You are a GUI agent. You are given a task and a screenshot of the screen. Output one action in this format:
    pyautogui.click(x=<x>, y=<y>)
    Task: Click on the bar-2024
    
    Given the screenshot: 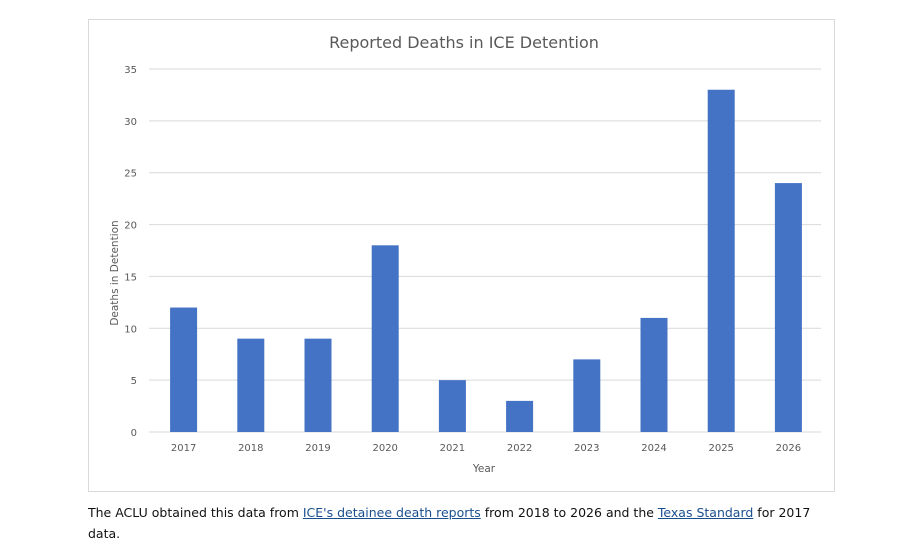 What is the action you would take?
    pyautogui.click(x=654, y=374)
    